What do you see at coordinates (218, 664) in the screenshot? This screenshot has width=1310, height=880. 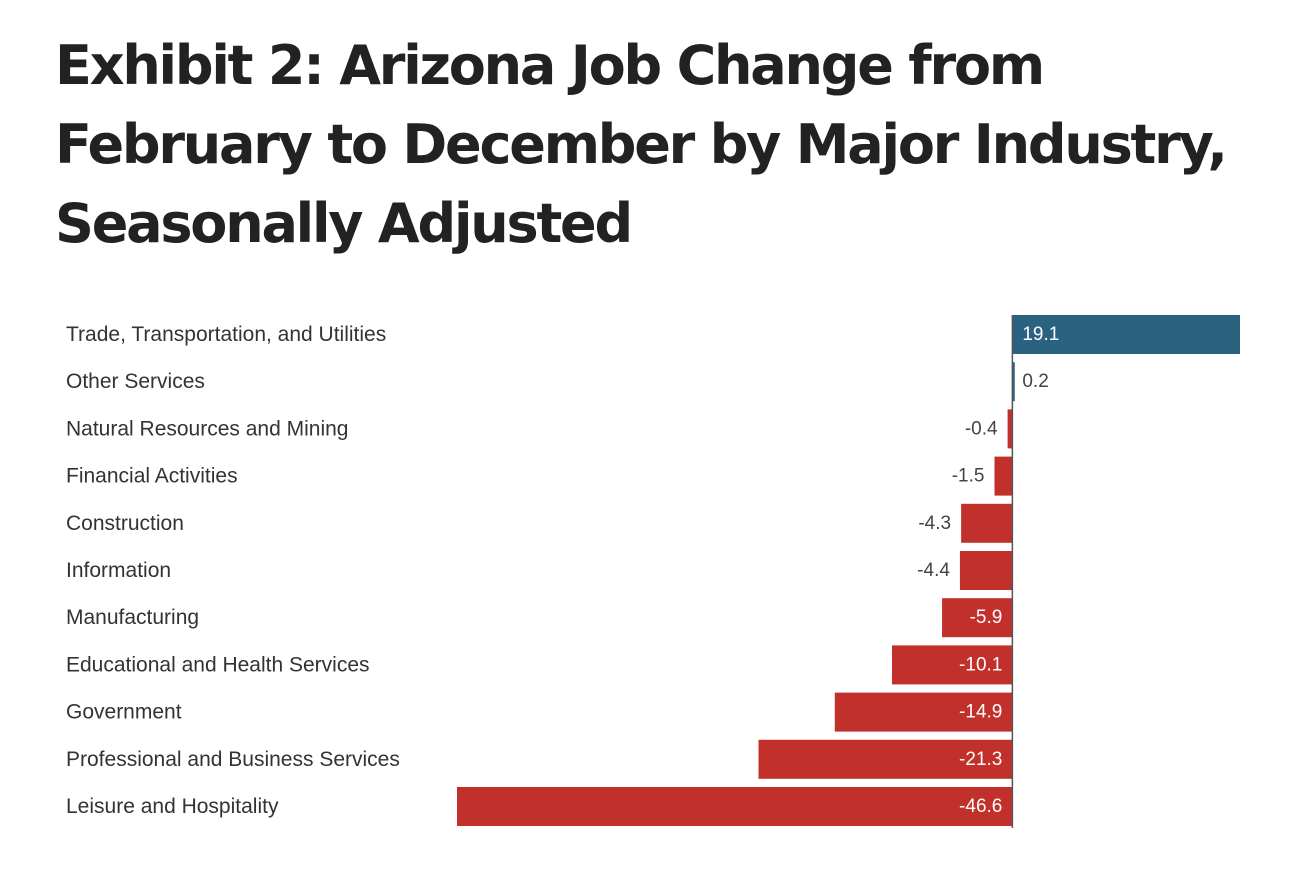 I see `category-label: Educational and Health Services` at bounding box center [218, 664].